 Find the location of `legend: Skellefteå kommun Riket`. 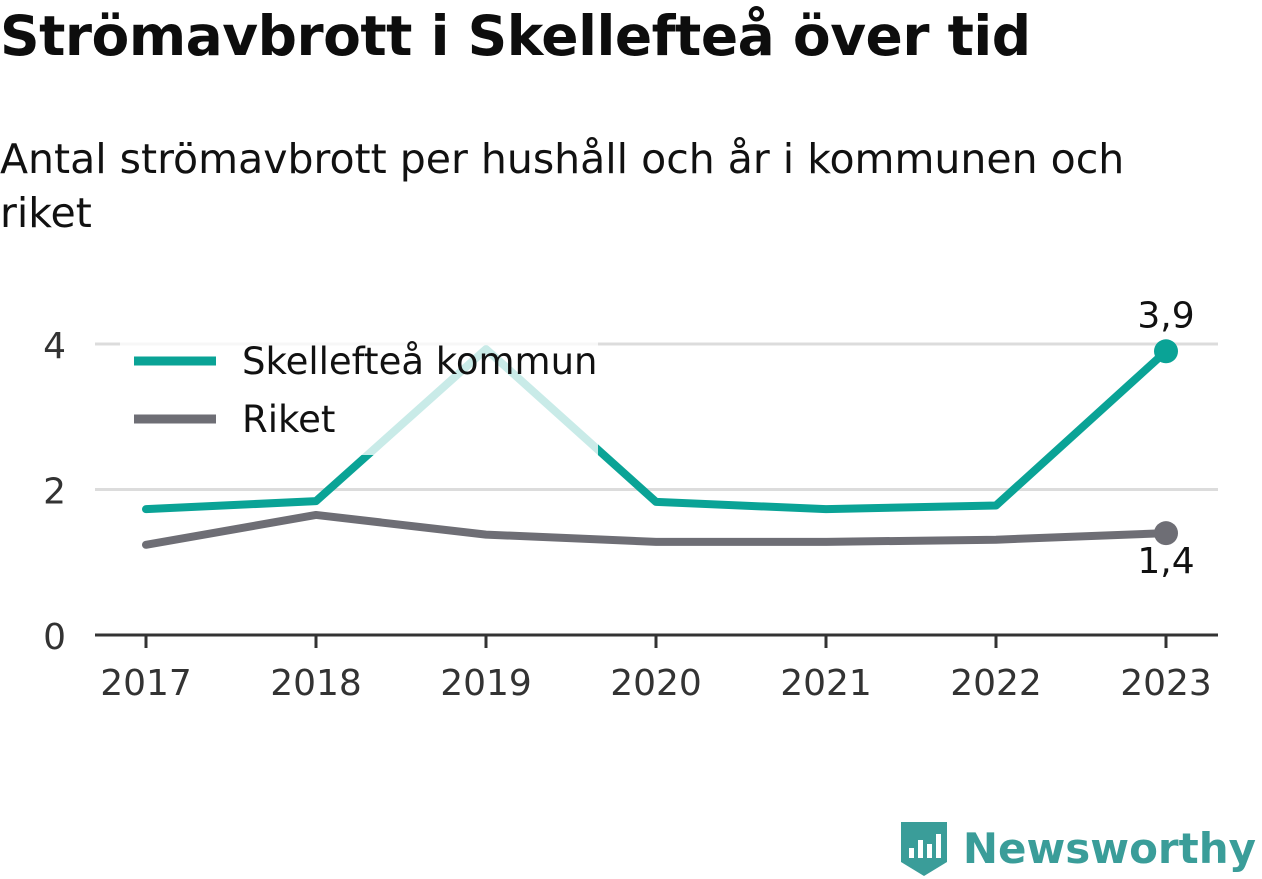

legend: Skellefteå kommun Riket is located at coordinates (359, 391).